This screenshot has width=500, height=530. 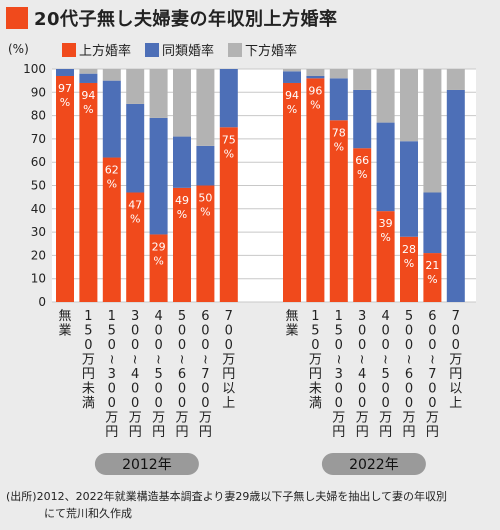 I want to click on x-tick-label-char: 6, so click(x=182, y=374).